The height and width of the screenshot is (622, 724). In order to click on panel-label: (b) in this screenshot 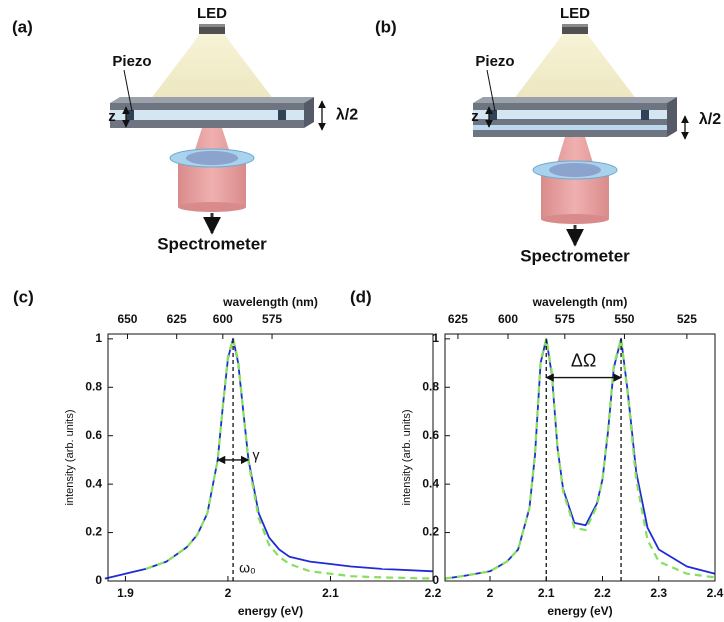, I will do `click(386, 26)`.